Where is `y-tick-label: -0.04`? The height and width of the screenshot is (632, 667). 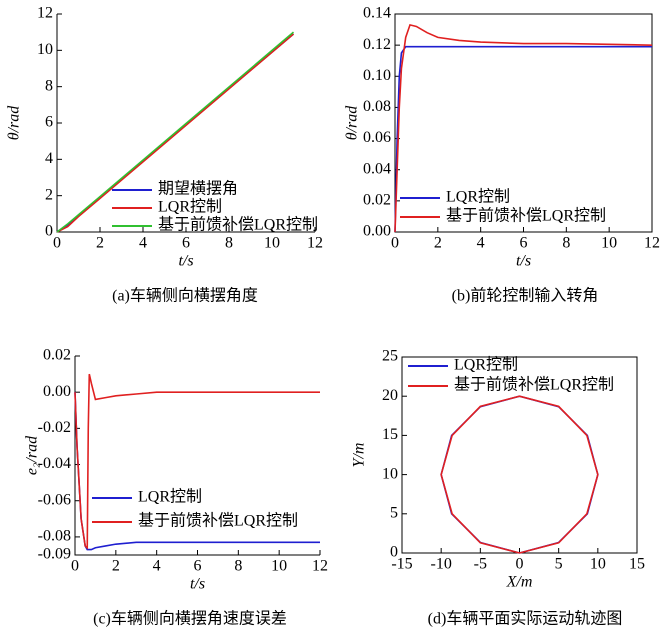 y-tick-label: -0.04 is located at coordinates (54, 463).